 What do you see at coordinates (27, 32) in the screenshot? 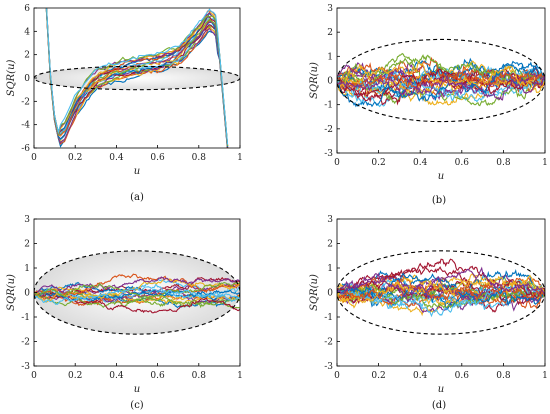
I see `y-tick-label: 4` at bounding box center [27, 32].